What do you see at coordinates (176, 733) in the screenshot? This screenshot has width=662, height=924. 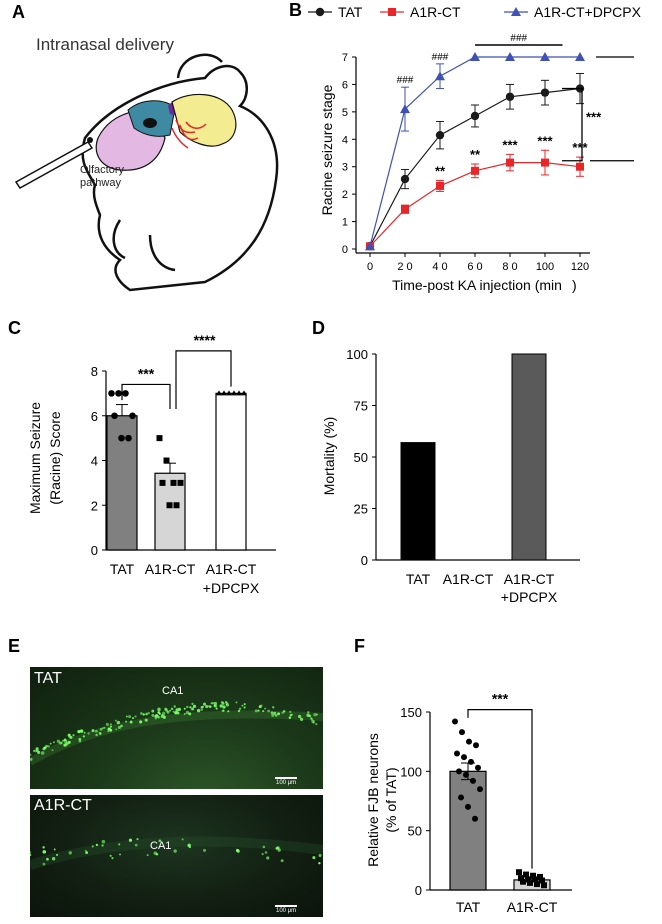 I see `micrograph-tat-texture` at bounding box center [176, 733].